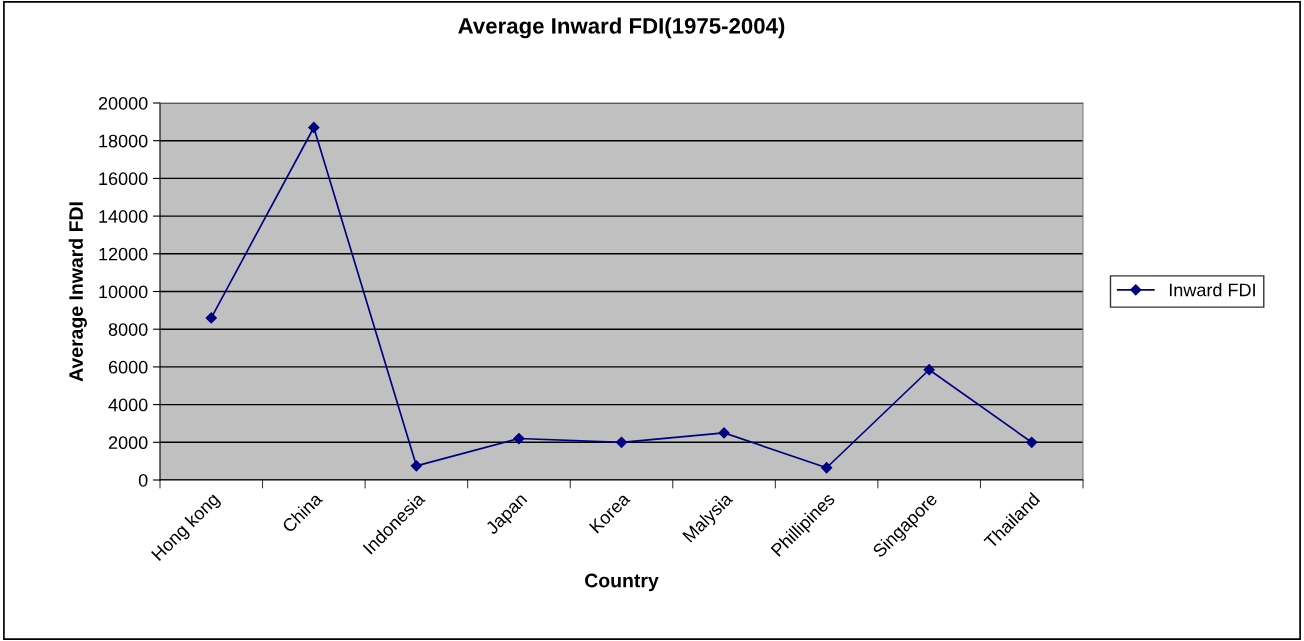 The width and height of the screenshot is (1304, 641). Describe the element at coordinates (77, 292) in the screenshot. I see `y-axis-title: Average Inward FDI` at that location.